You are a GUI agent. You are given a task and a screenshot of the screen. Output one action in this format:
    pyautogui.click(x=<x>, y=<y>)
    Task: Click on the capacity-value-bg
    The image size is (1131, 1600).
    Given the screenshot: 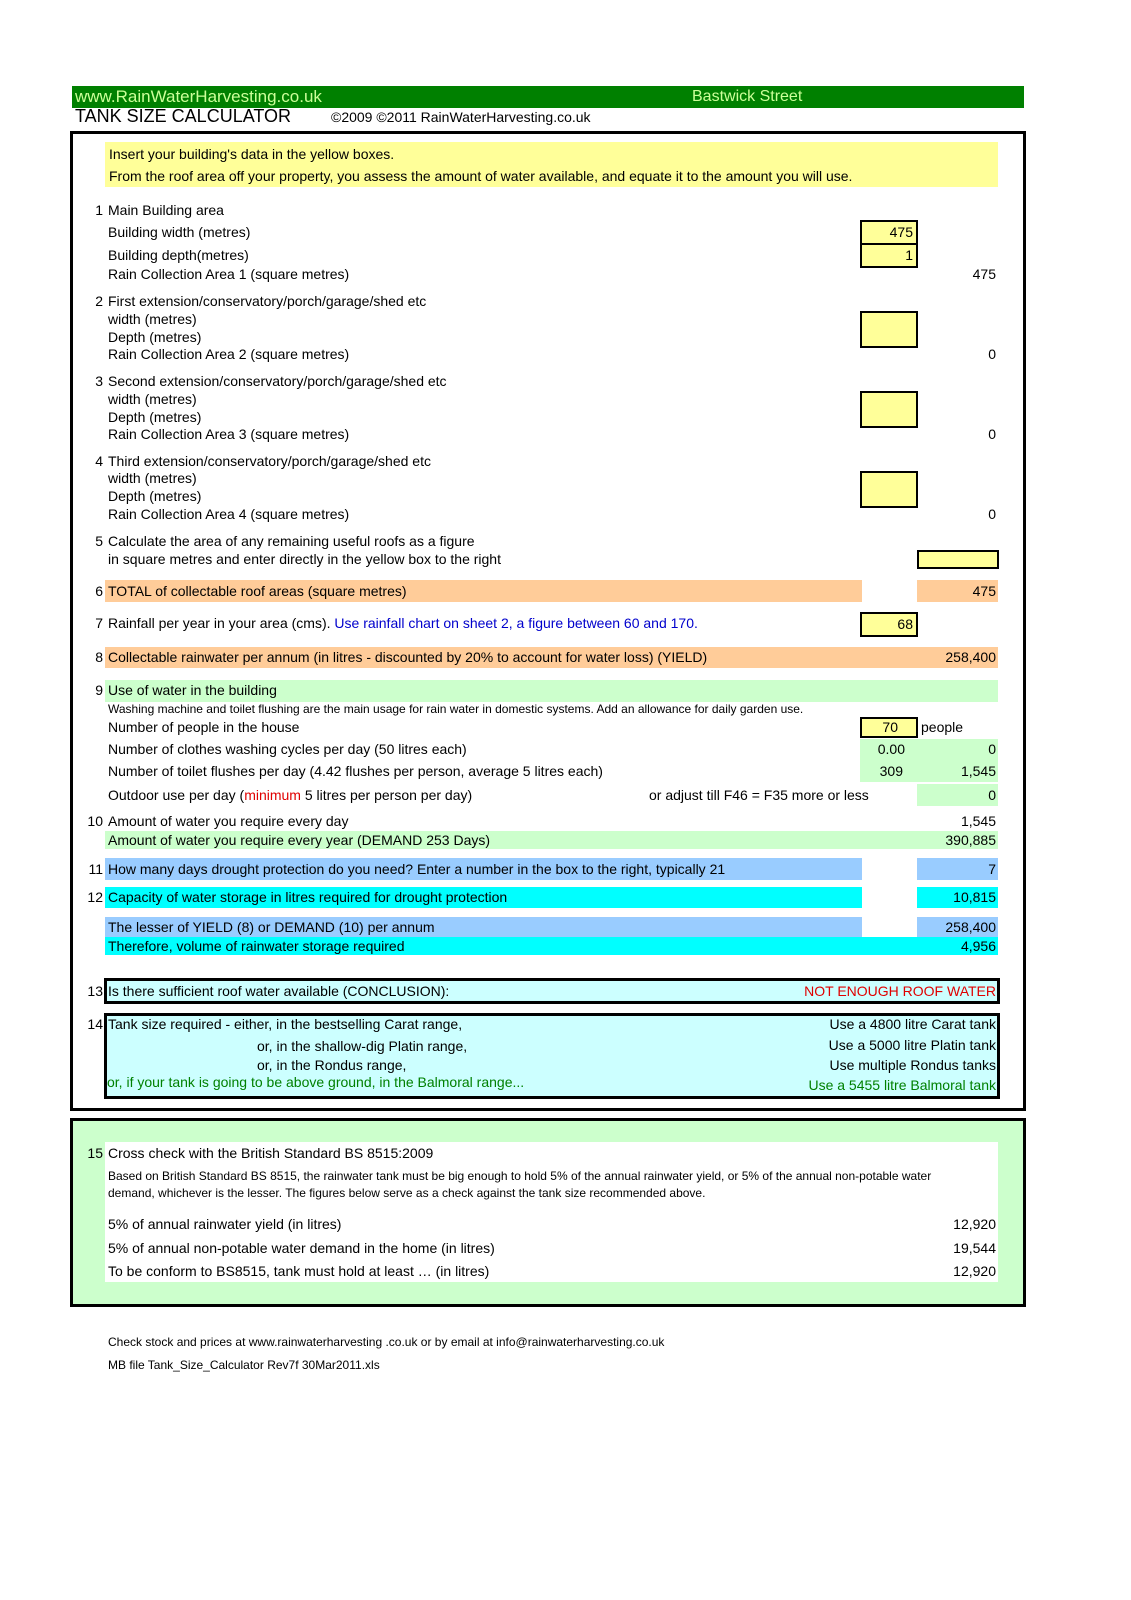 What is the action you would take?
    pyautogui.click(x=957, y=897)
    